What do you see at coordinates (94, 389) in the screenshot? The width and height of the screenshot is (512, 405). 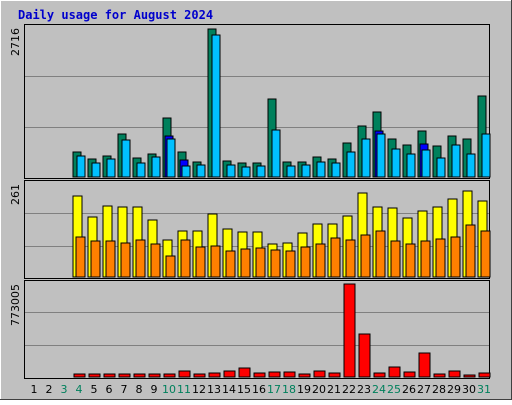 I see `day-label: 5` at bounding box center [94, 389].